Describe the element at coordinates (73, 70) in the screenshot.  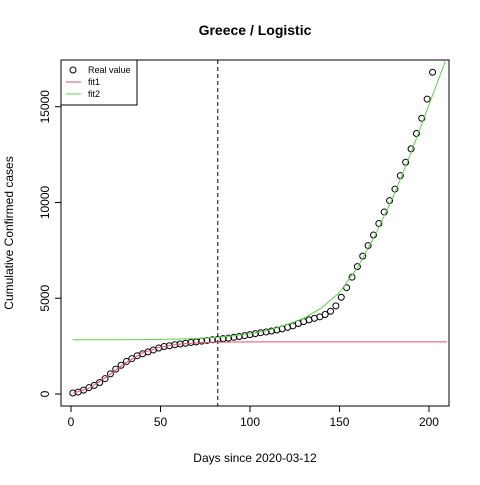
I see `legend-symbol` at that location.